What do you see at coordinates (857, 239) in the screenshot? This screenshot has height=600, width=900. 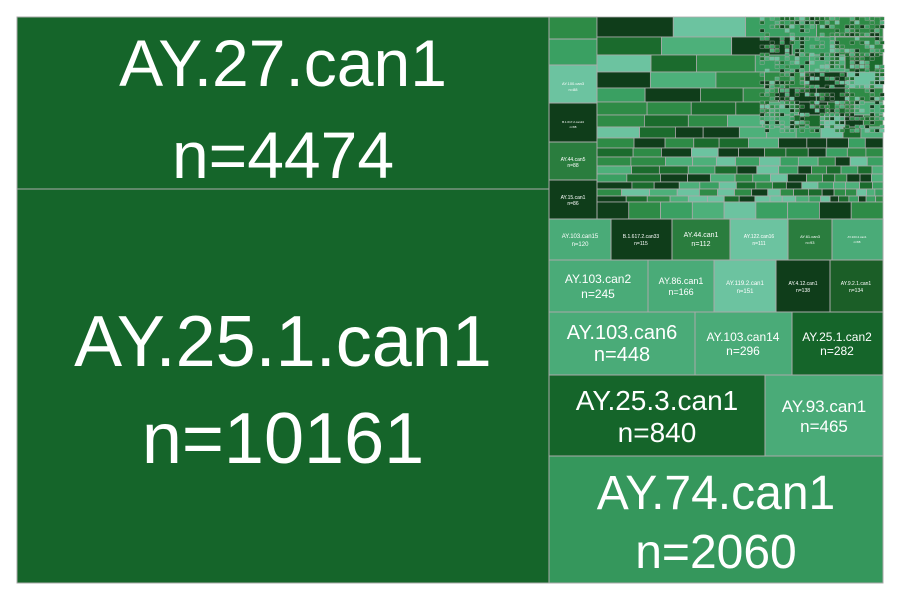 I see `cell-rect` at bounding box center [857, 239].